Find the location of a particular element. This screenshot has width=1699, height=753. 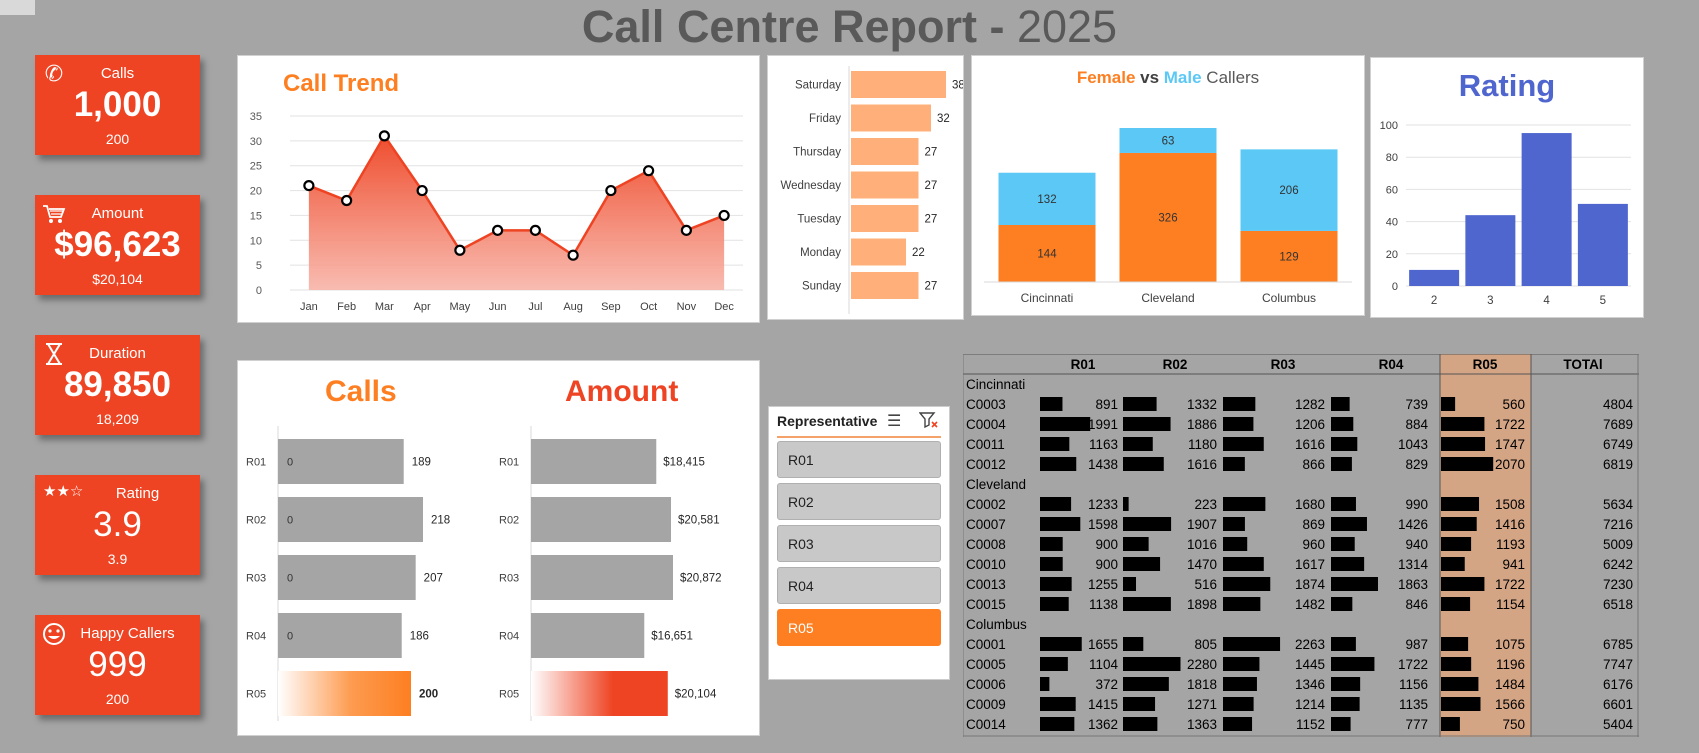

calls-value: 186 is located at coordinates (419, 637).